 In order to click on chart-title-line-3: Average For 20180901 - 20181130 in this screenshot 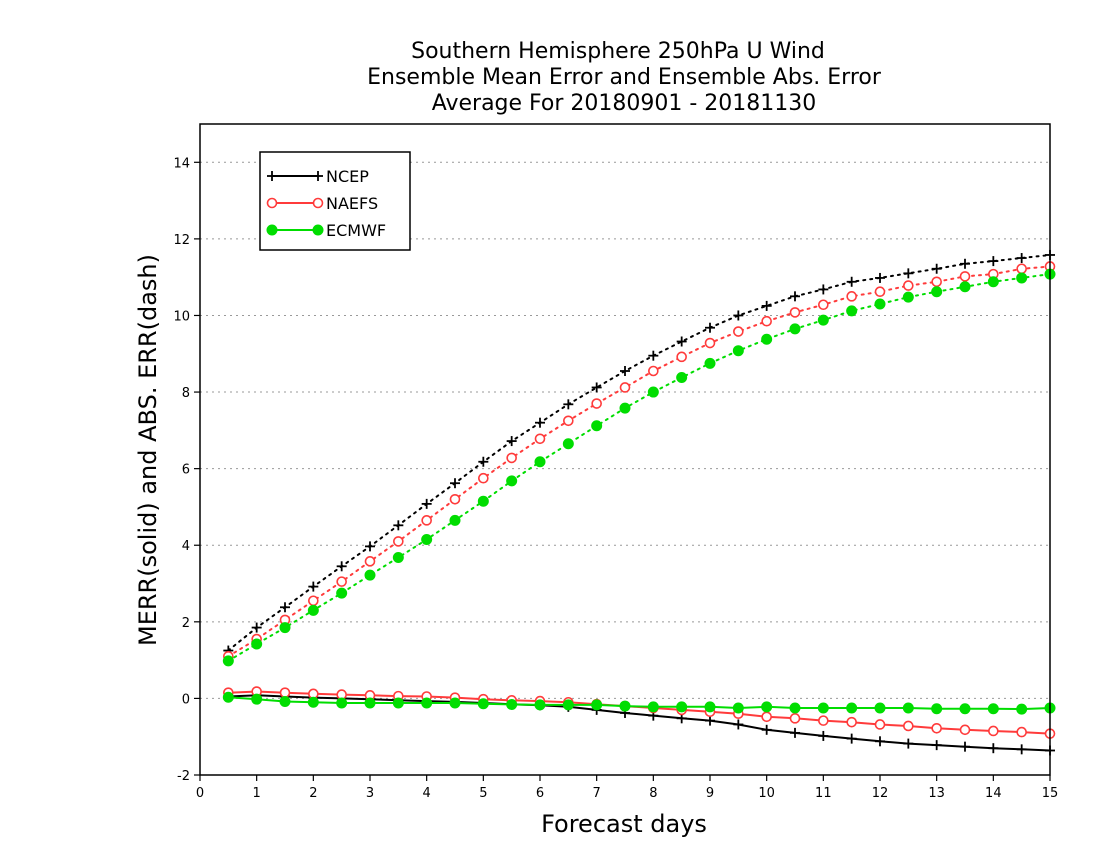, I will do `click(624, 103)`.